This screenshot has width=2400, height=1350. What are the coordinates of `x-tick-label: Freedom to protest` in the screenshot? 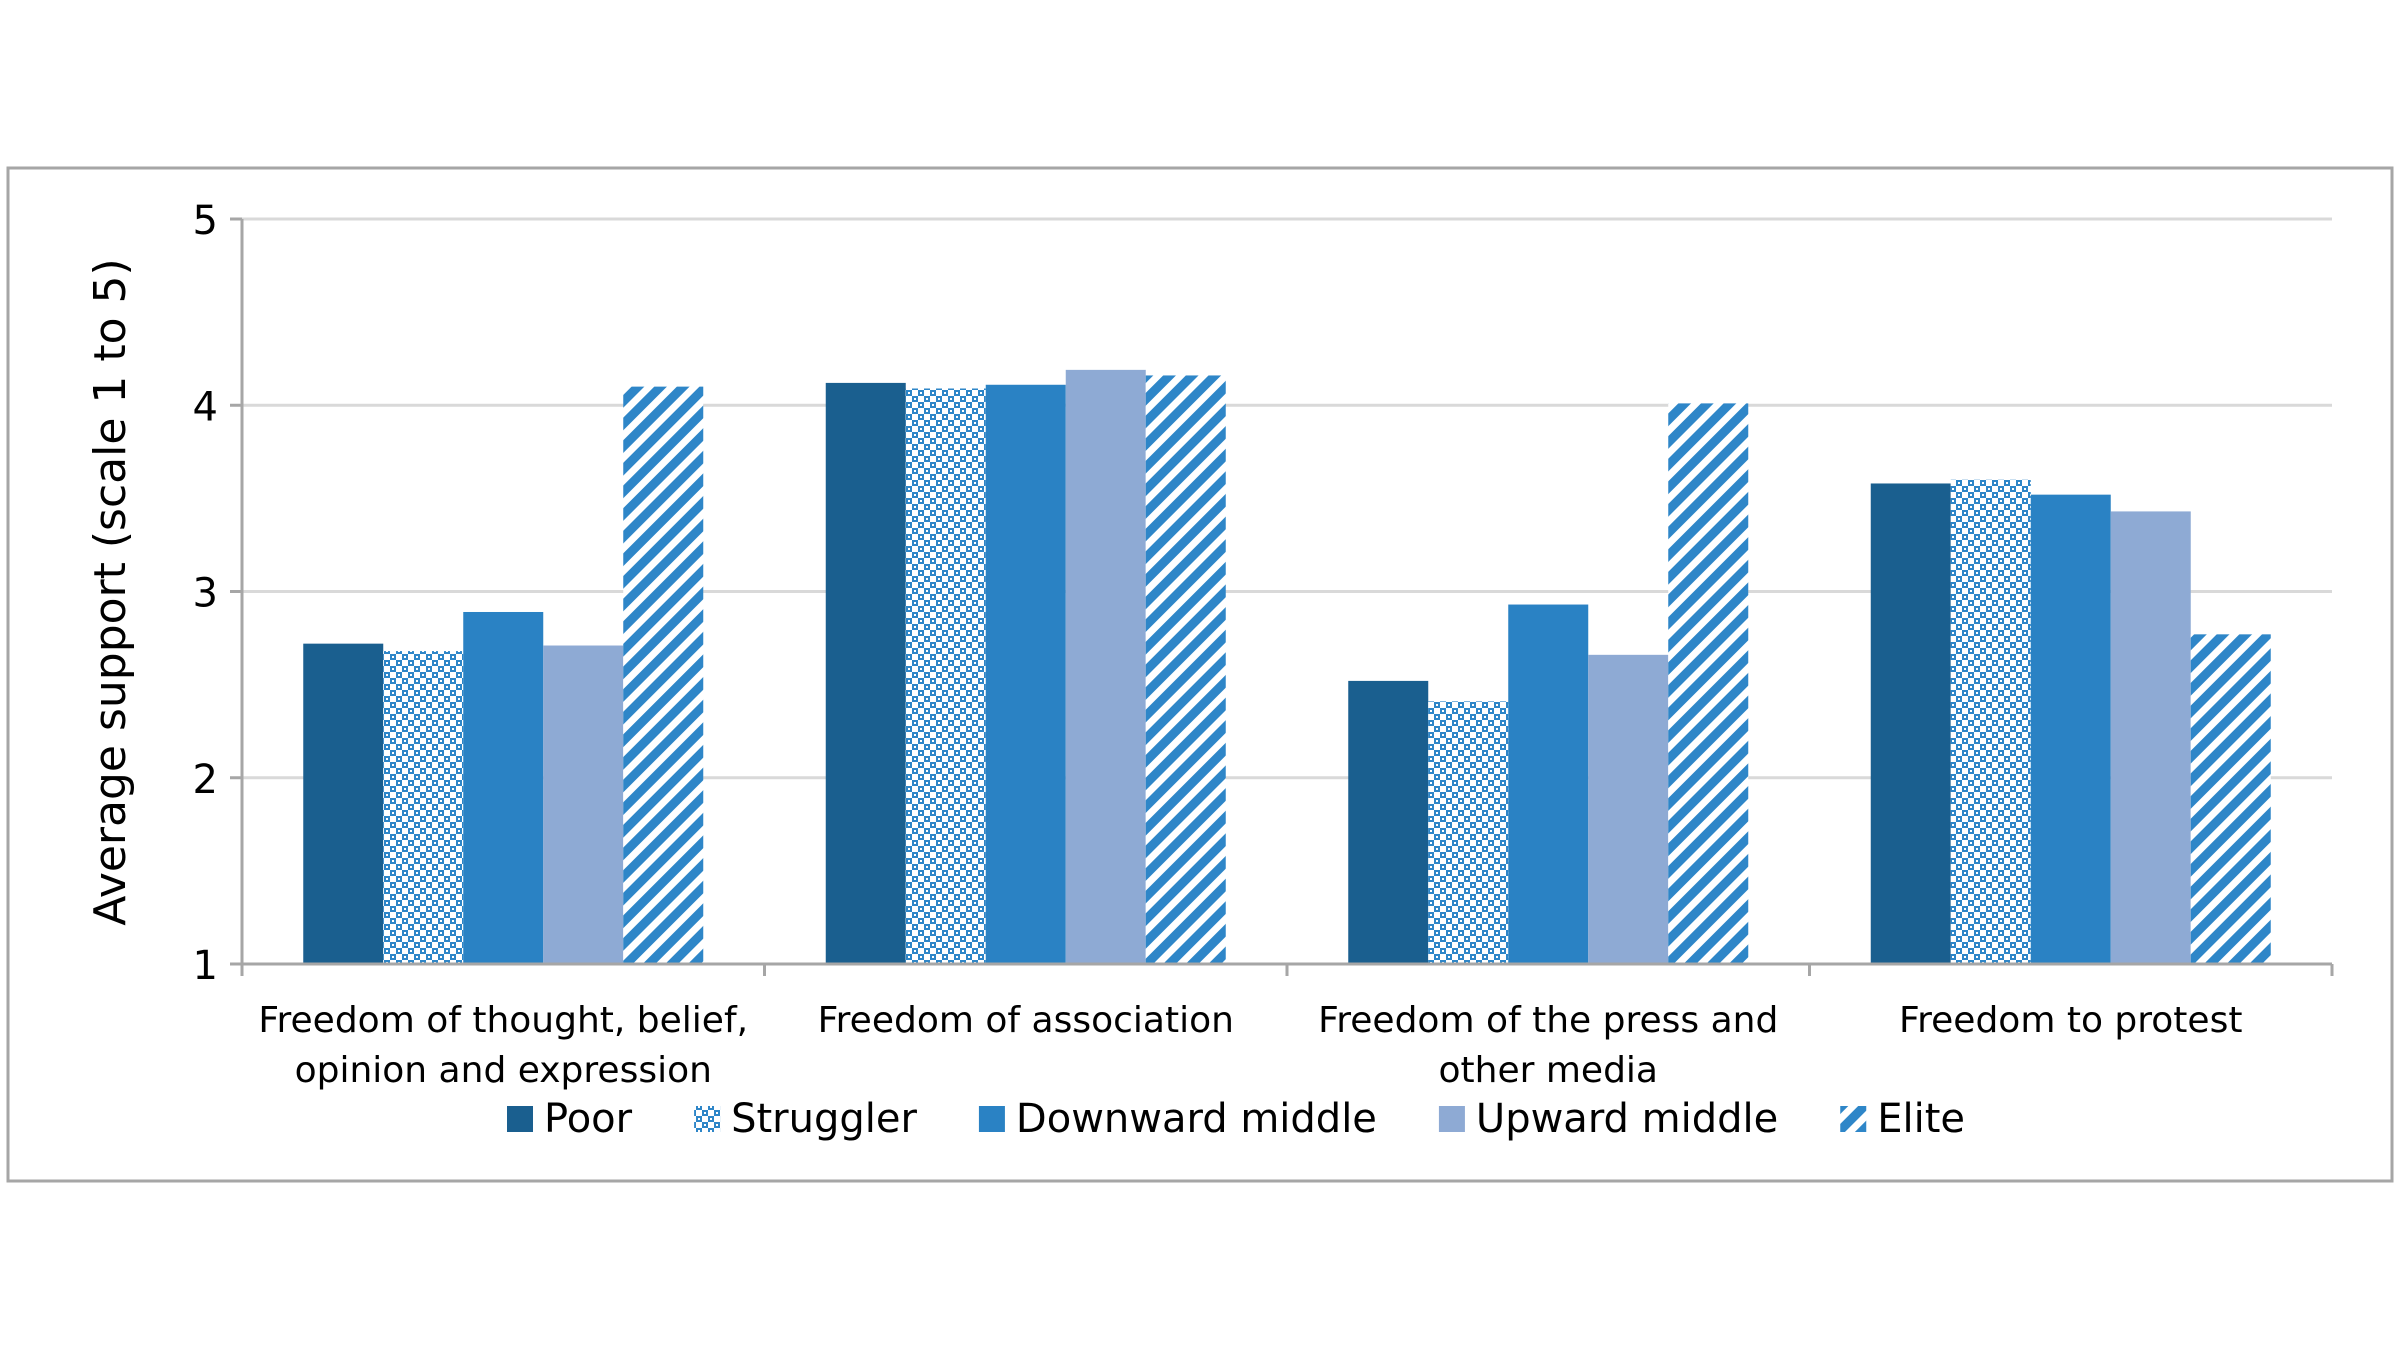 It's located at (2070, 1020).